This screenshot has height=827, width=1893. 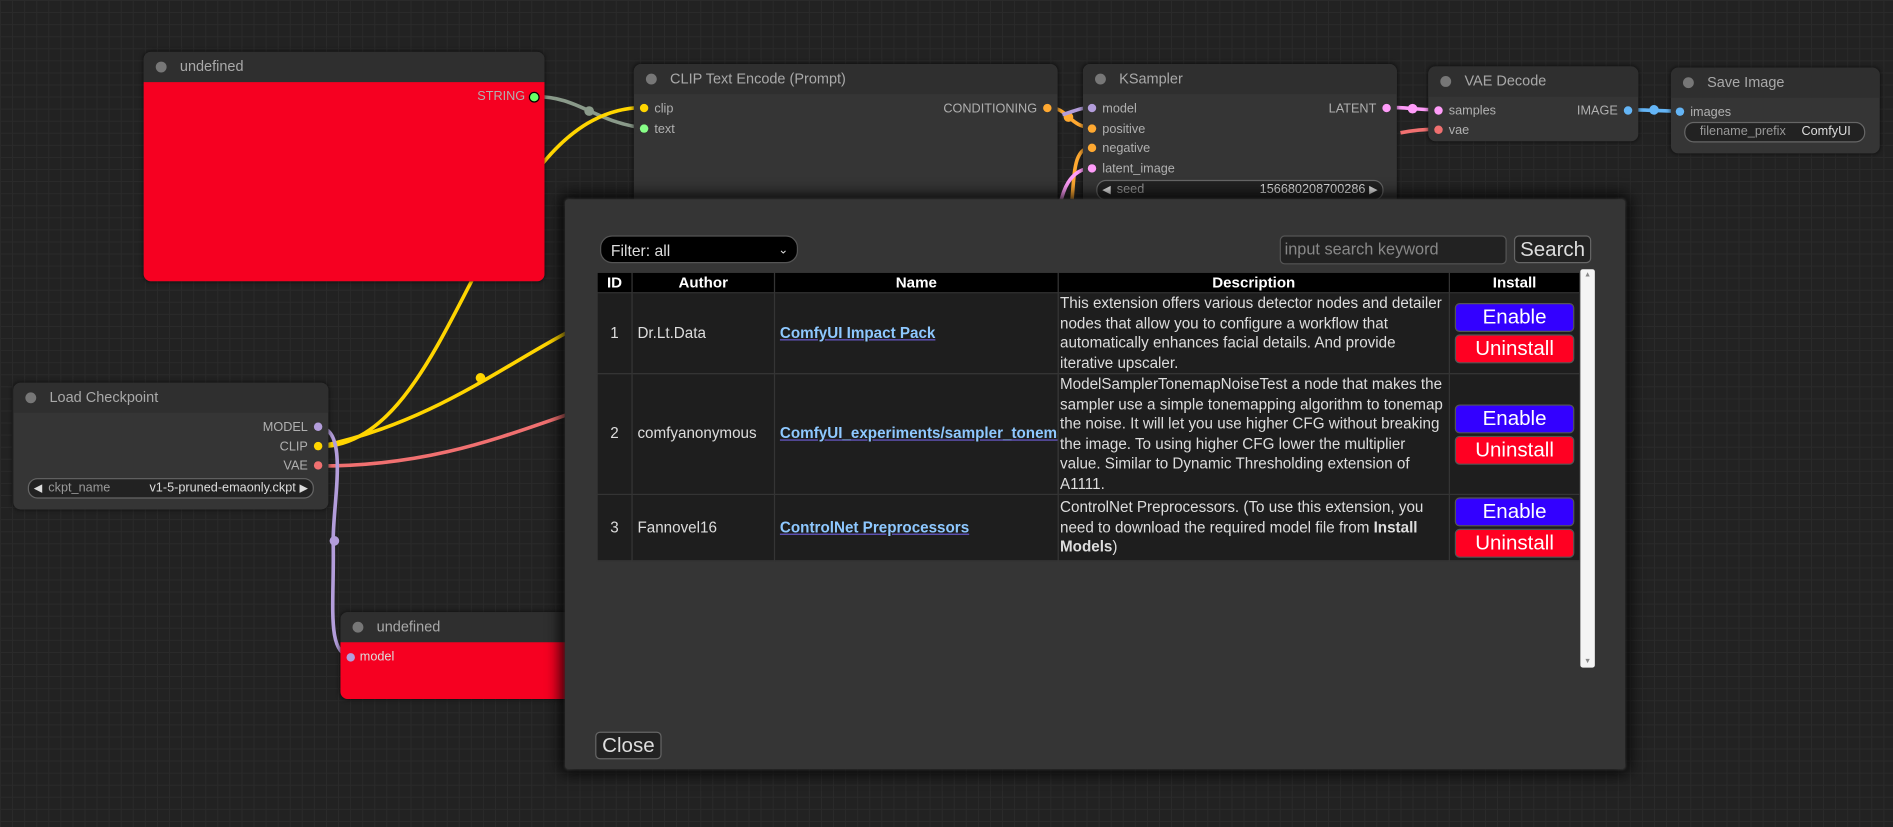 I want to click on widget-value: v1-5-pruned-emaonly.ckpt, so click(x=222, y=487).